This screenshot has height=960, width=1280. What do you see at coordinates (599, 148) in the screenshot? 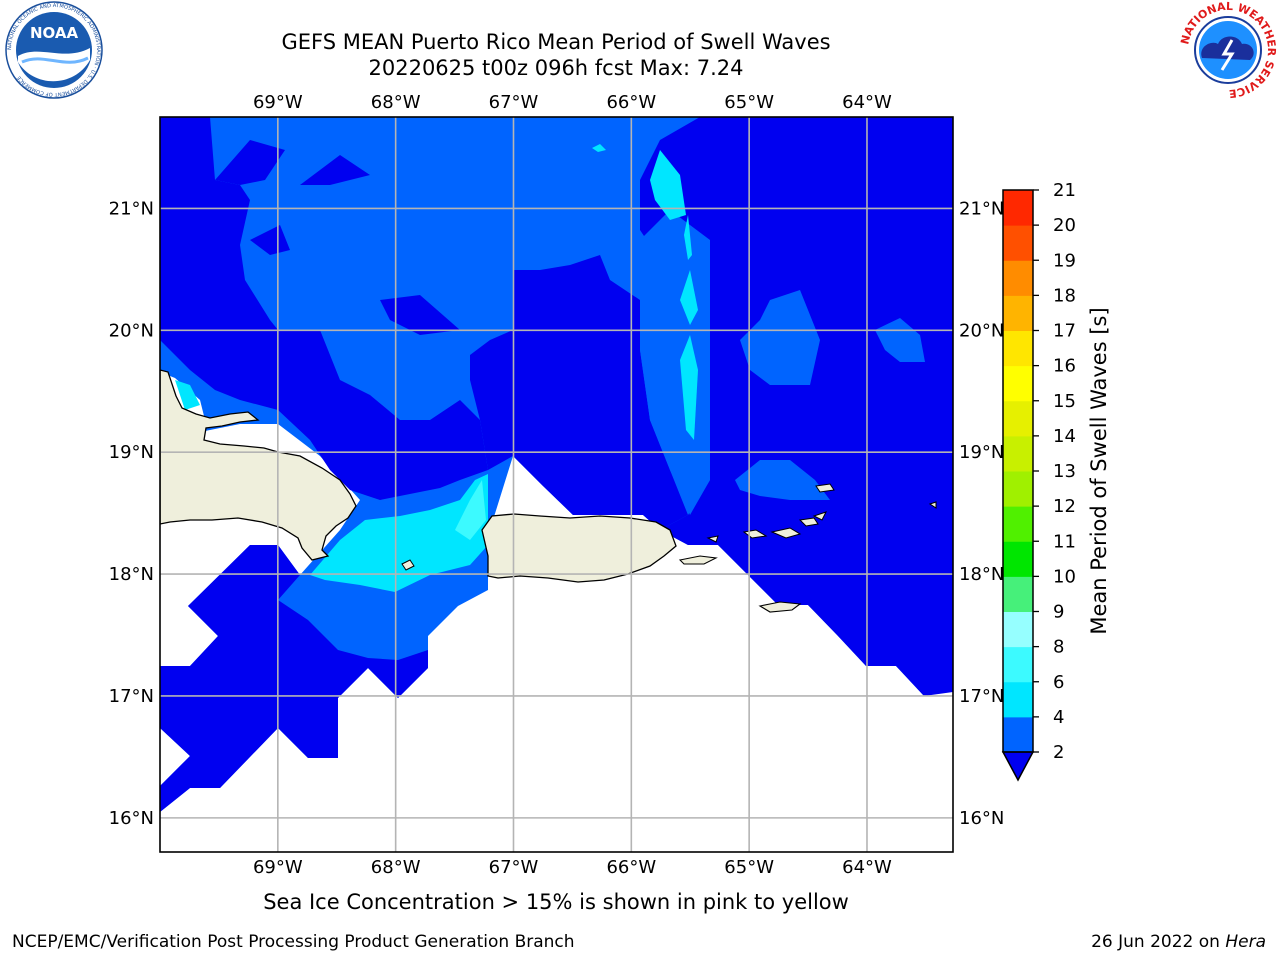
I see `band-4-6-spot` at bounding box center [599, 148].